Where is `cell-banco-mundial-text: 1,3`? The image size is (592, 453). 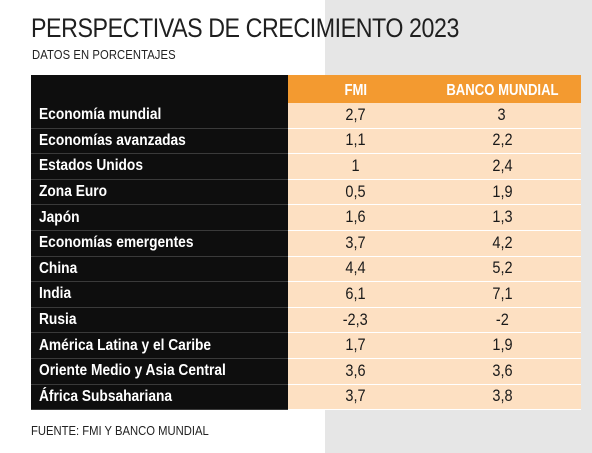
cell-banco-mundial-text: 1,3 is located at coordinates (502, 217).